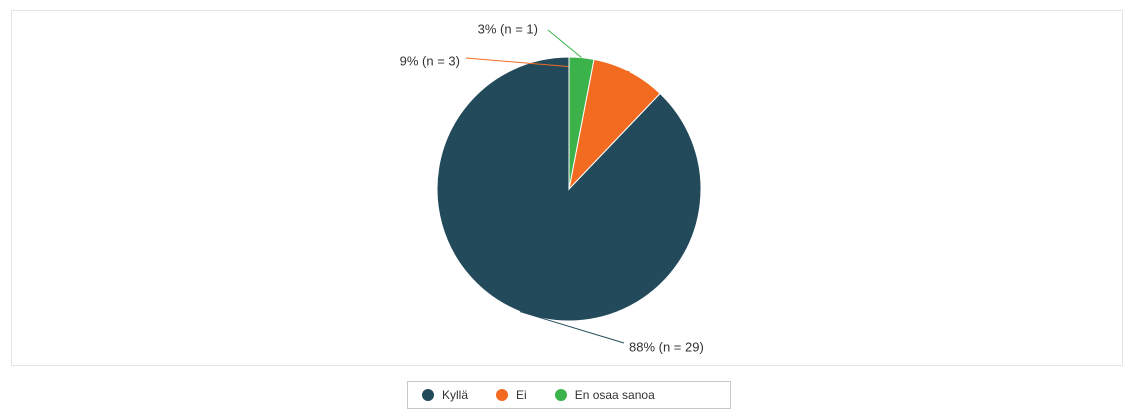 This screenshot has height=412, width=1124. Describe the element at coordinates (572, 327) in the screenshot. I see `leader-line-kylla` at that location.